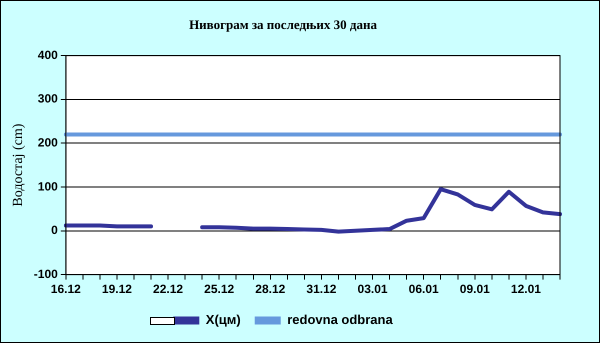 The height and width of the screenshot is (343, 600). What do you see at coordinates (283, 24) in the screenshot?
I see `chart-title: Нивограм за последњих 30 дана` at bounding box center [283, 24].